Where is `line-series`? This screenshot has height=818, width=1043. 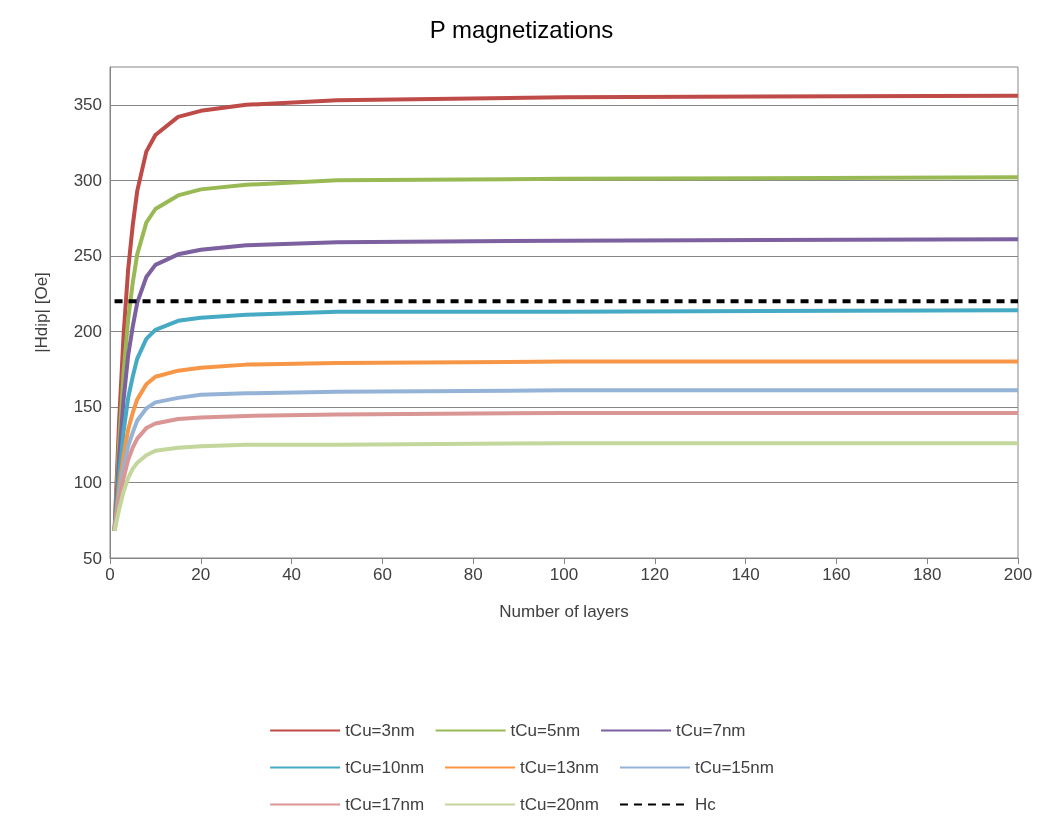 line-series is located at coordinates (566, 487).